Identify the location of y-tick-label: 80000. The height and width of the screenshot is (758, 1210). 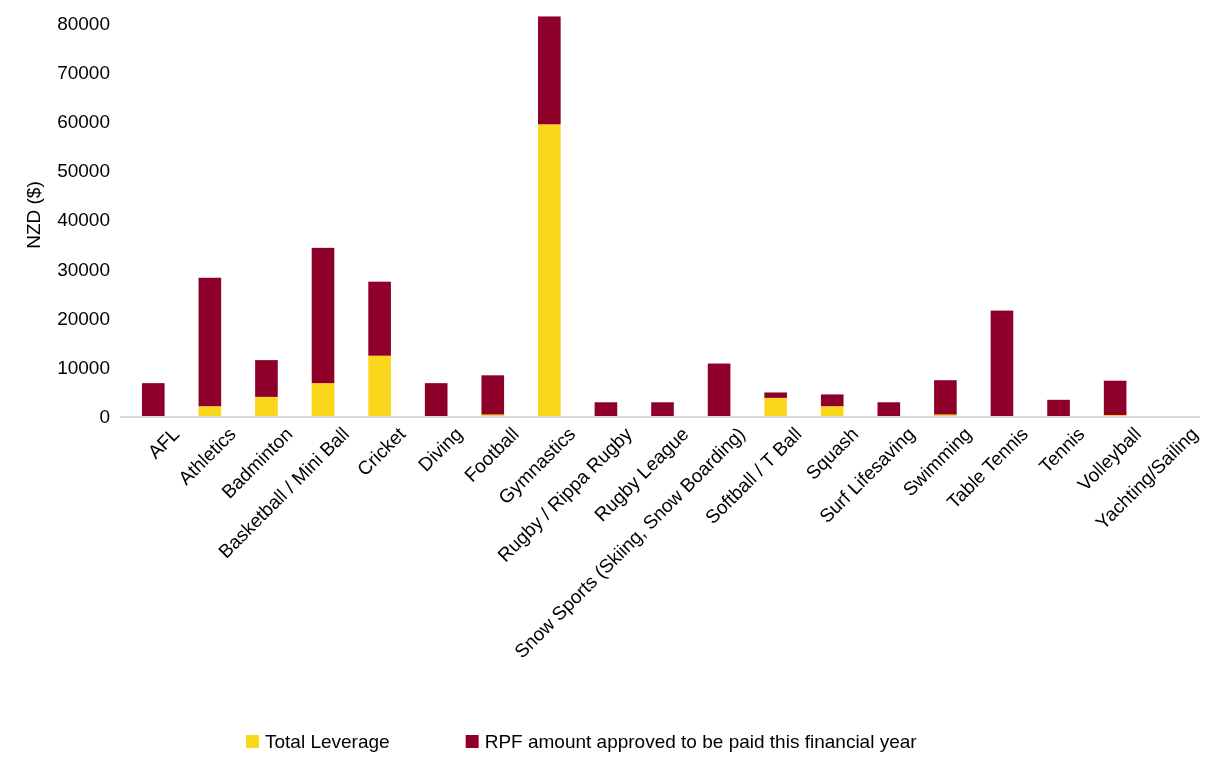
(83, 24).